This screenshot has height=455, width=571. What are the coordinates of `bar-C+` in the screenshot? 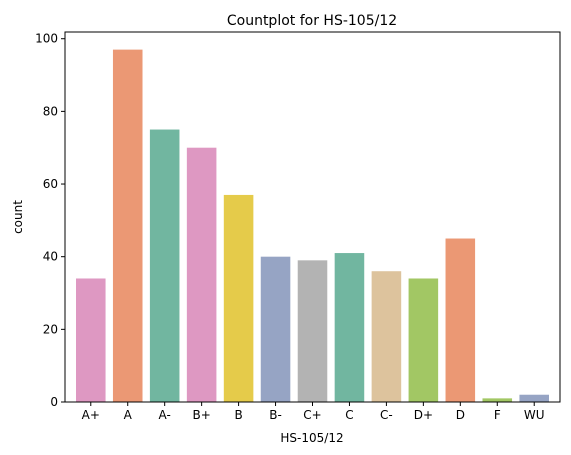 It's located at (312, 331).